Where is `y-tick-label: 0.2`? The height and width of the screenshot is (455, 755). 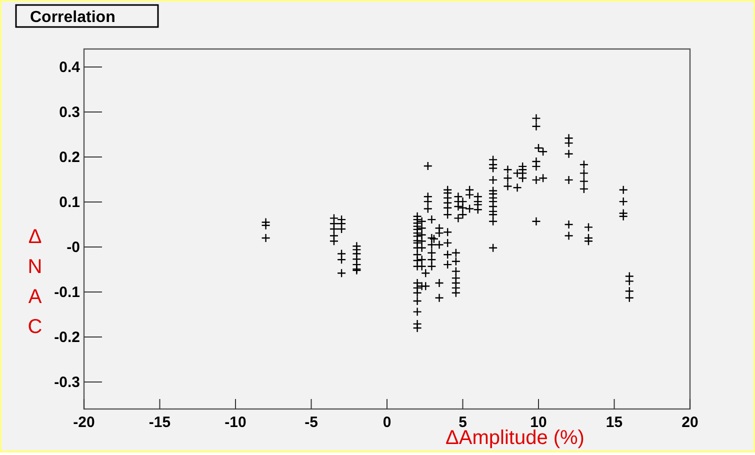
y-tick-label: 0.2 is located at coordinates (69, 157).